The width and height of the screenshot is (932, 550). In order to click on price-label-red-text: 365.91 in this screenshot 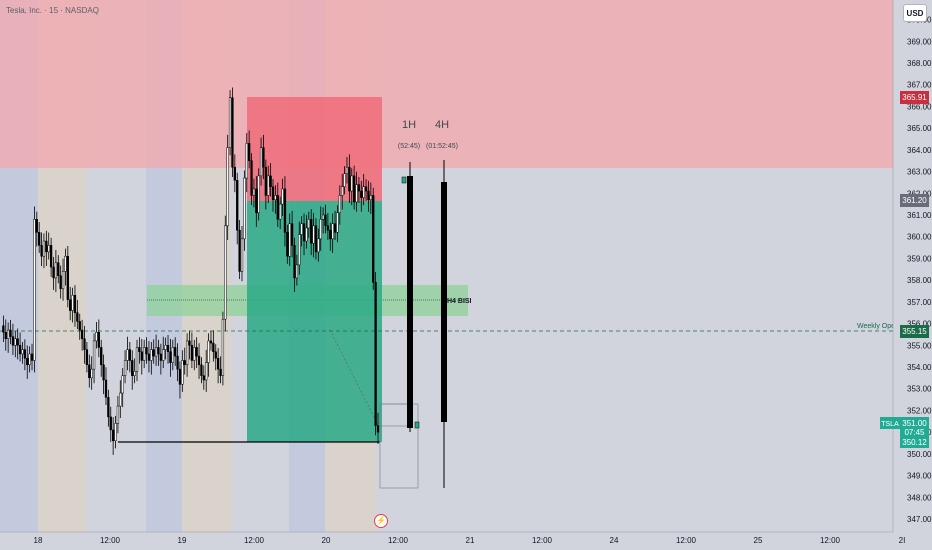, I will do `click(914, 97)`.